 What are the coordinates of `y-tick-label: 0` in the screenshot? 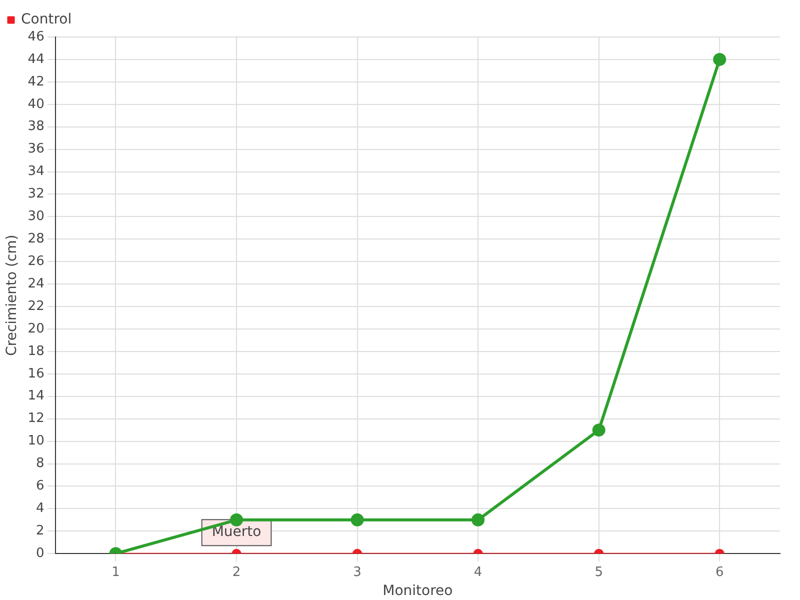 It's located at (40, 553).